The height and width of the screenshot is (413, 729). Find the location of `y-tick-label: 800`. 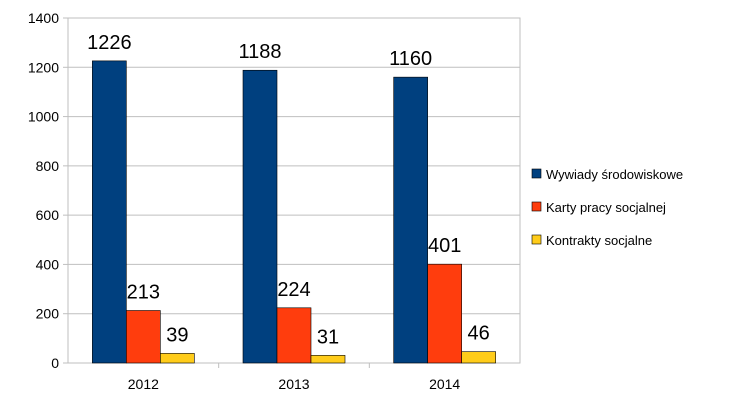

y-tick-label: 800 is located at coordinates (48, 166).